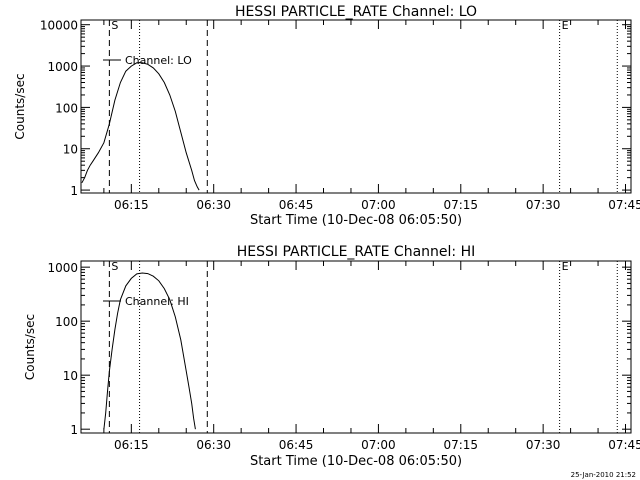 The width and height of the screenshot is (640, 480). Describe the element at coordinates (356, 12) in the screenshot. I see `chart-title: HESSI PARTICLE_RATE Channel: LO` at that location.